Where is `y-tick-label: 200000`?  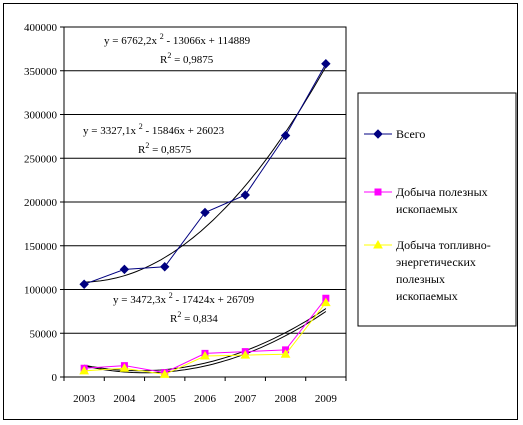
y-tick-label: 200000 is located at coordinates (41, 203).